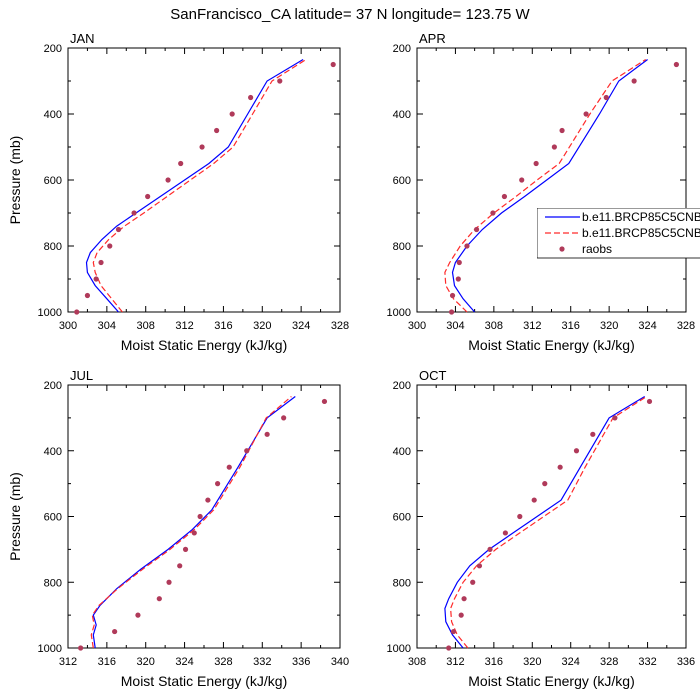  Describe the element at coordinates (146, 326) in the screenshot. I see `x-tick-label: 308` at that location.